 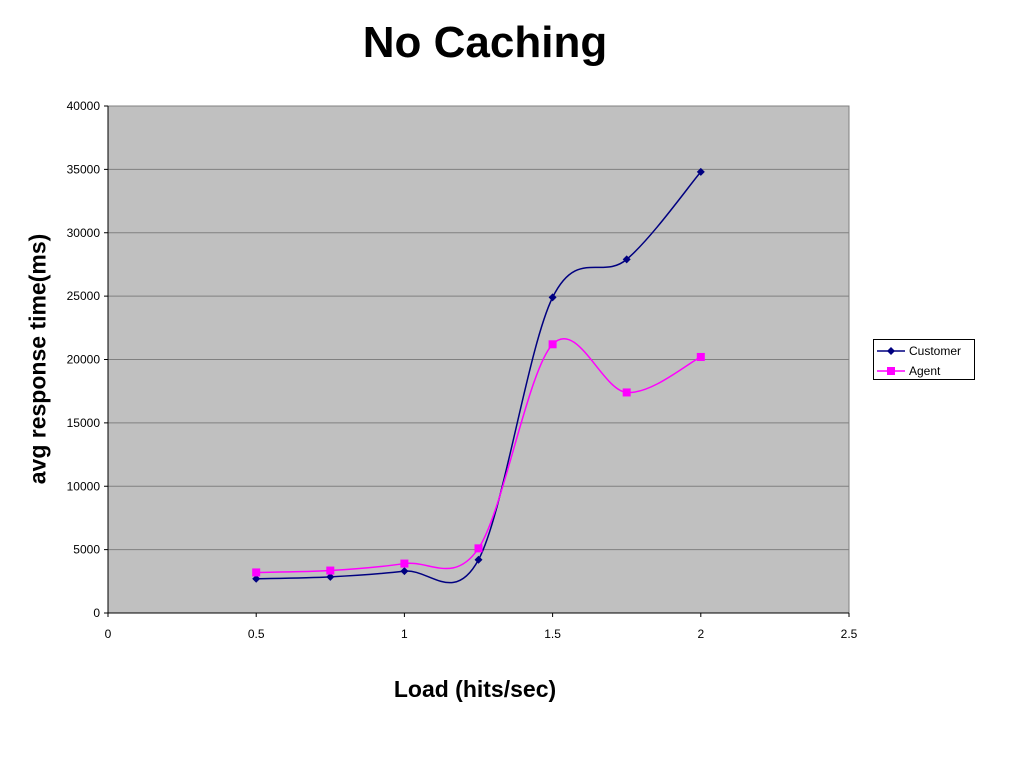 I want to click on chart-title: No Caching, so click(x=485, y=42).